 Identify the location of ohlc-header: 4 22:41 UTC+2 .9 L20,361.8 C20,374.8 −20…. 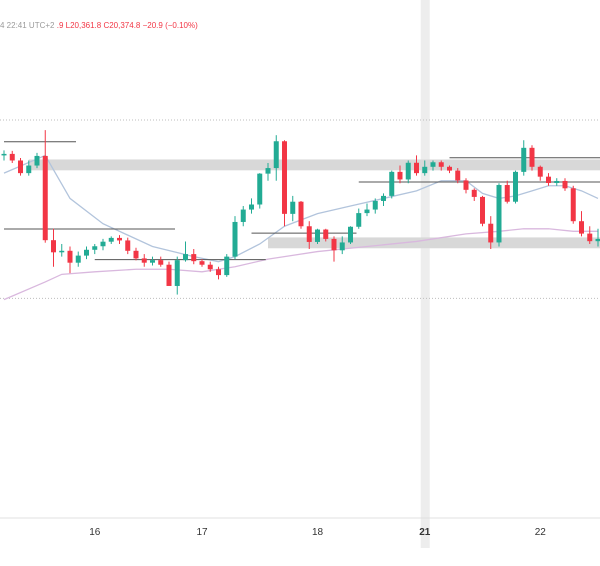
(99, 25).